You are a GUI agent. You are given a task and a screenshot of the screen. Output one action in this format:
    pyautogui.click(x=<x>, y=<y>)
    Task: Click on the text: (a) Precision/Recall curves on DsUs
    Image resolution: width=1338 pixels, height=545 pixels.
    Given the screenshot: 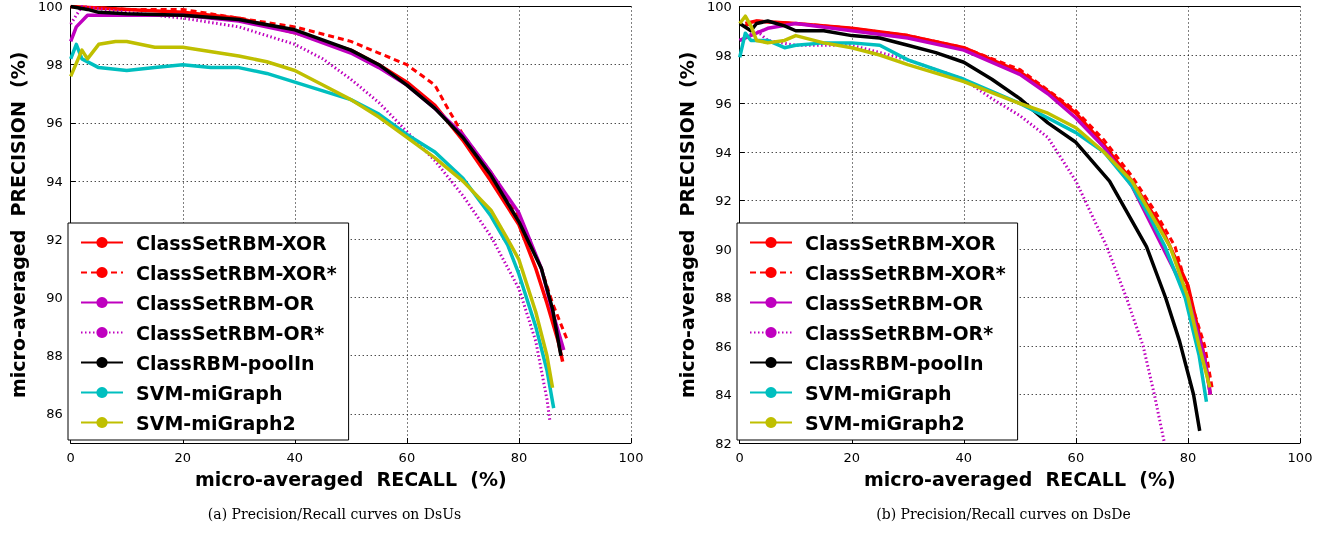 What is the action you would take?
    pyautogui.click(x=334, y=514)
    